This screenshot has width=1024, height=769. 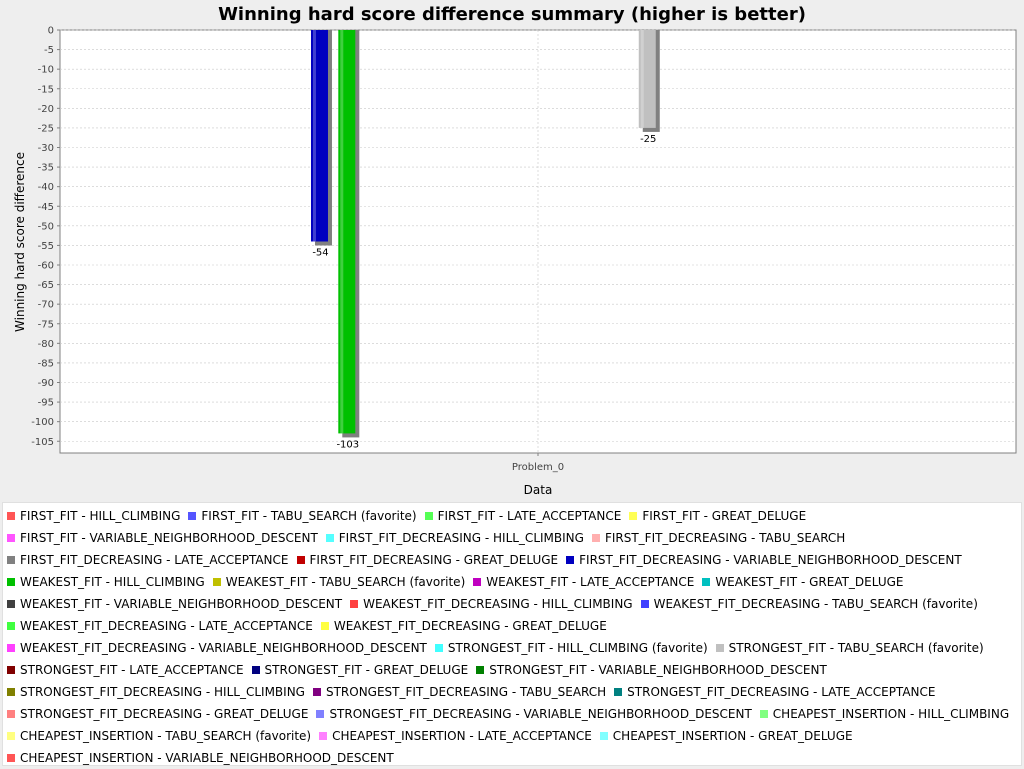 What do you see at coordinates (46, 383) in the screenshot?
I see `y-tick-label: -90` at bounding box center [46, 383].